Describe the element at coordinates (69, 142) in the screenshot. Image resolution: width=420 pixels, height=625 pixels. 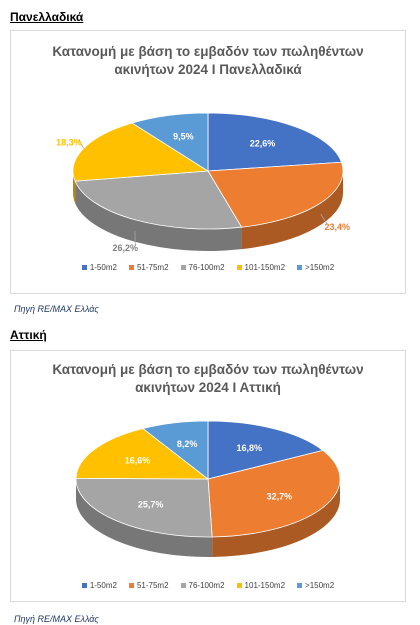
I see `data-label: 18,3%` at that location.